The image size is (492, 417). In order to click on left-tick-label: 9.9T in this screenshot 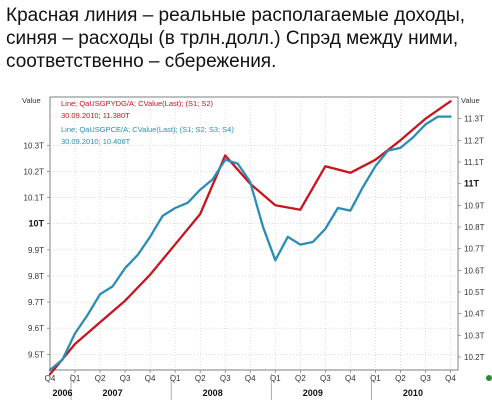, I will do `click(36, 250)`.